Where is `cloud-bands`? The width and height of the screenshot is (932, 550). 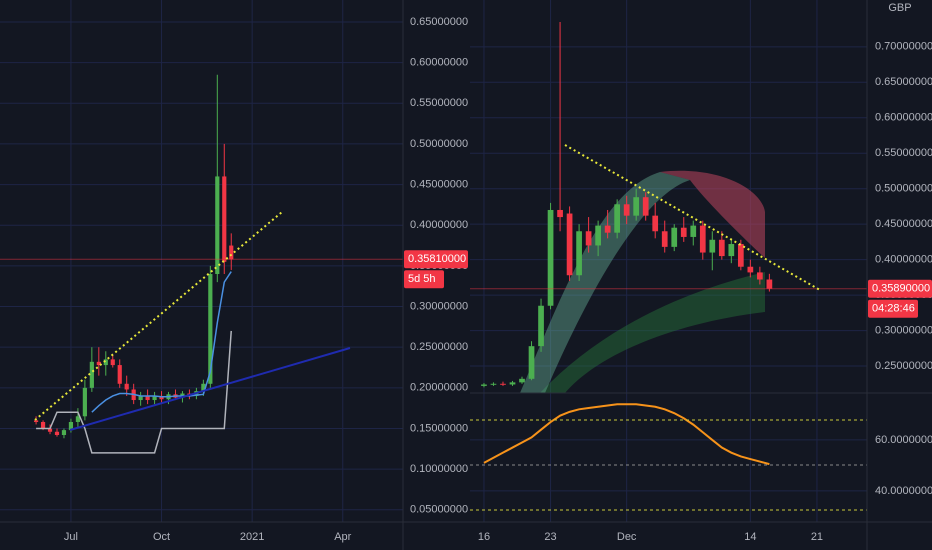
cloud-bands is located at coordinates (642, 281).